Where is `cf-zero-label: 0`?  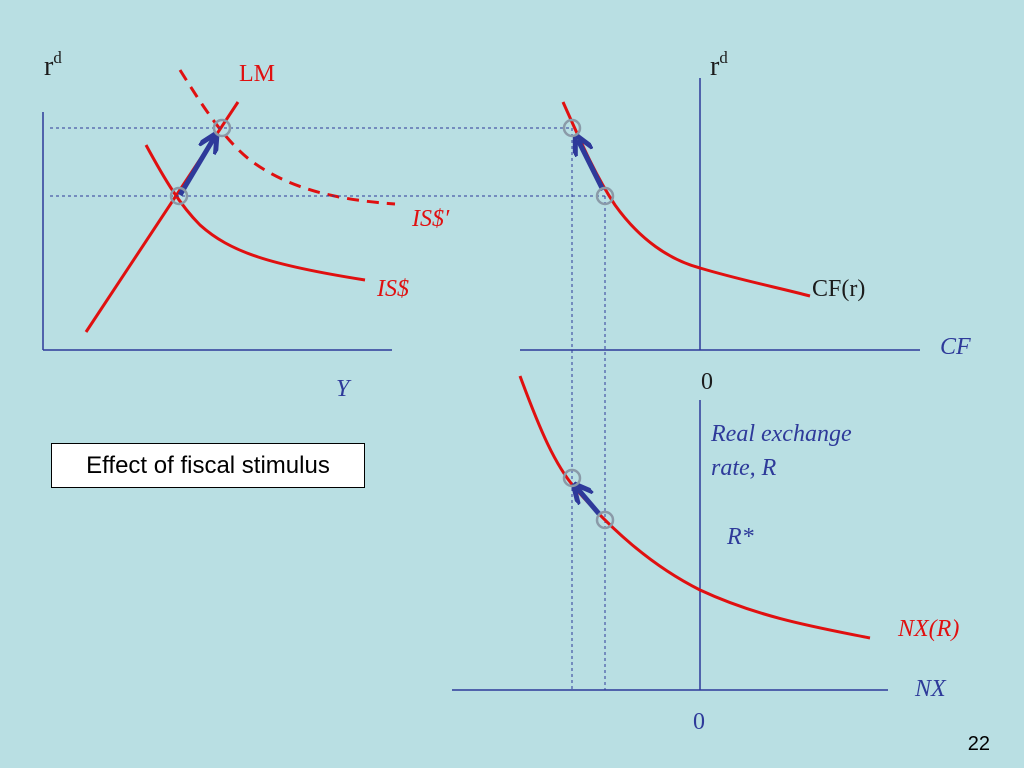
cf-zero-label: 0 is located at coordinates (707, 382).